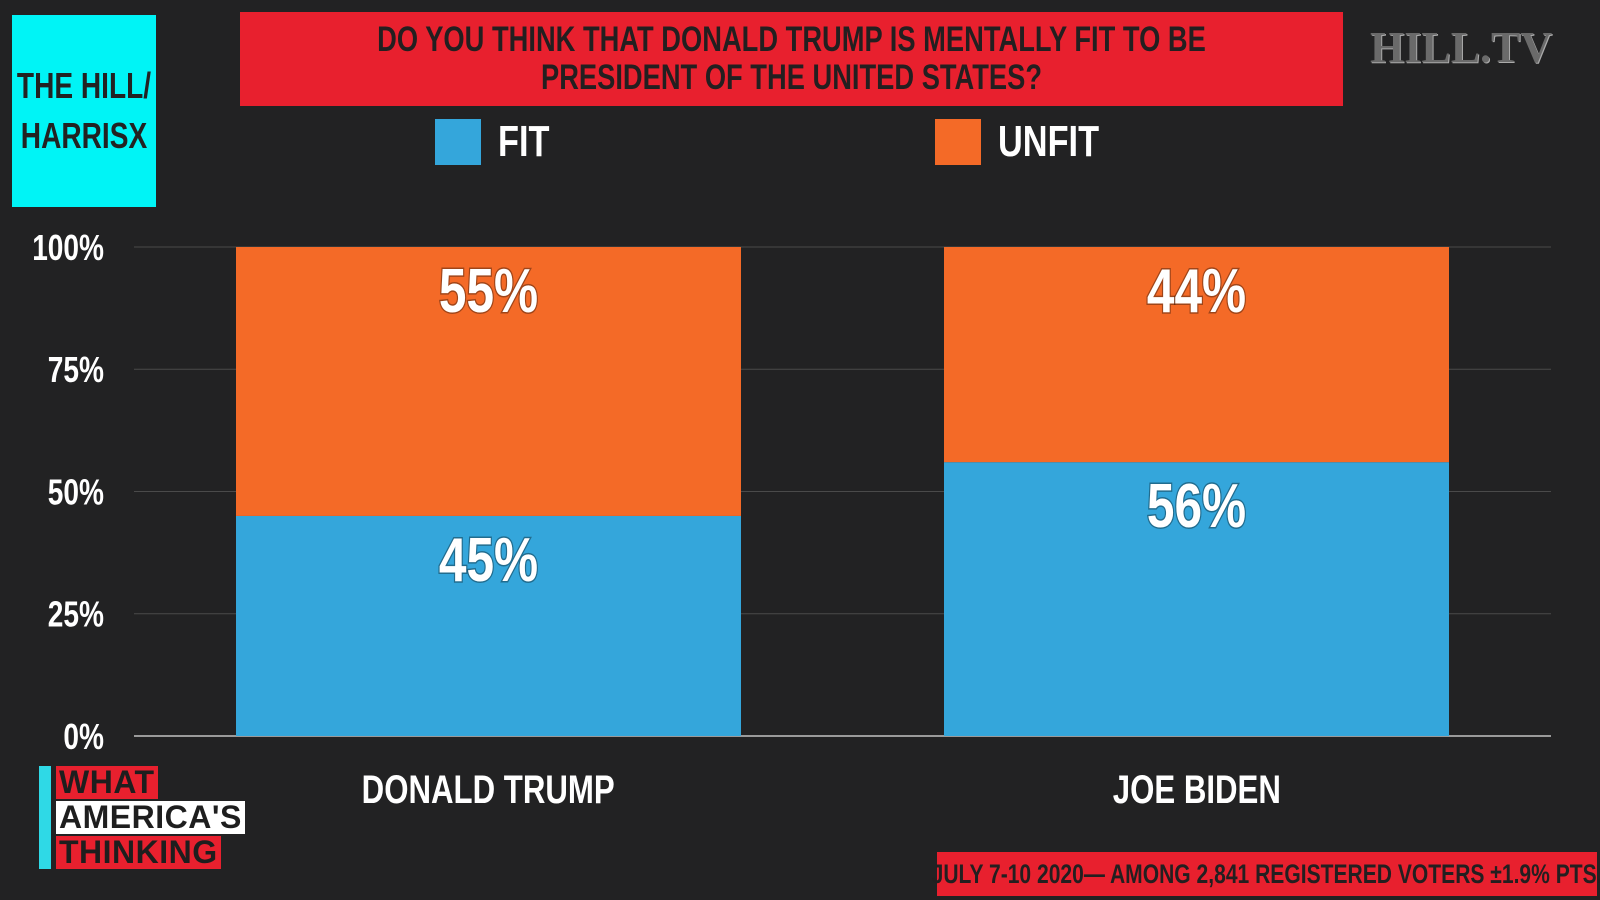 The height and width of the screenshot is (900, 1600). I want to click on legend-swatch-unfit, so click(958, 142).